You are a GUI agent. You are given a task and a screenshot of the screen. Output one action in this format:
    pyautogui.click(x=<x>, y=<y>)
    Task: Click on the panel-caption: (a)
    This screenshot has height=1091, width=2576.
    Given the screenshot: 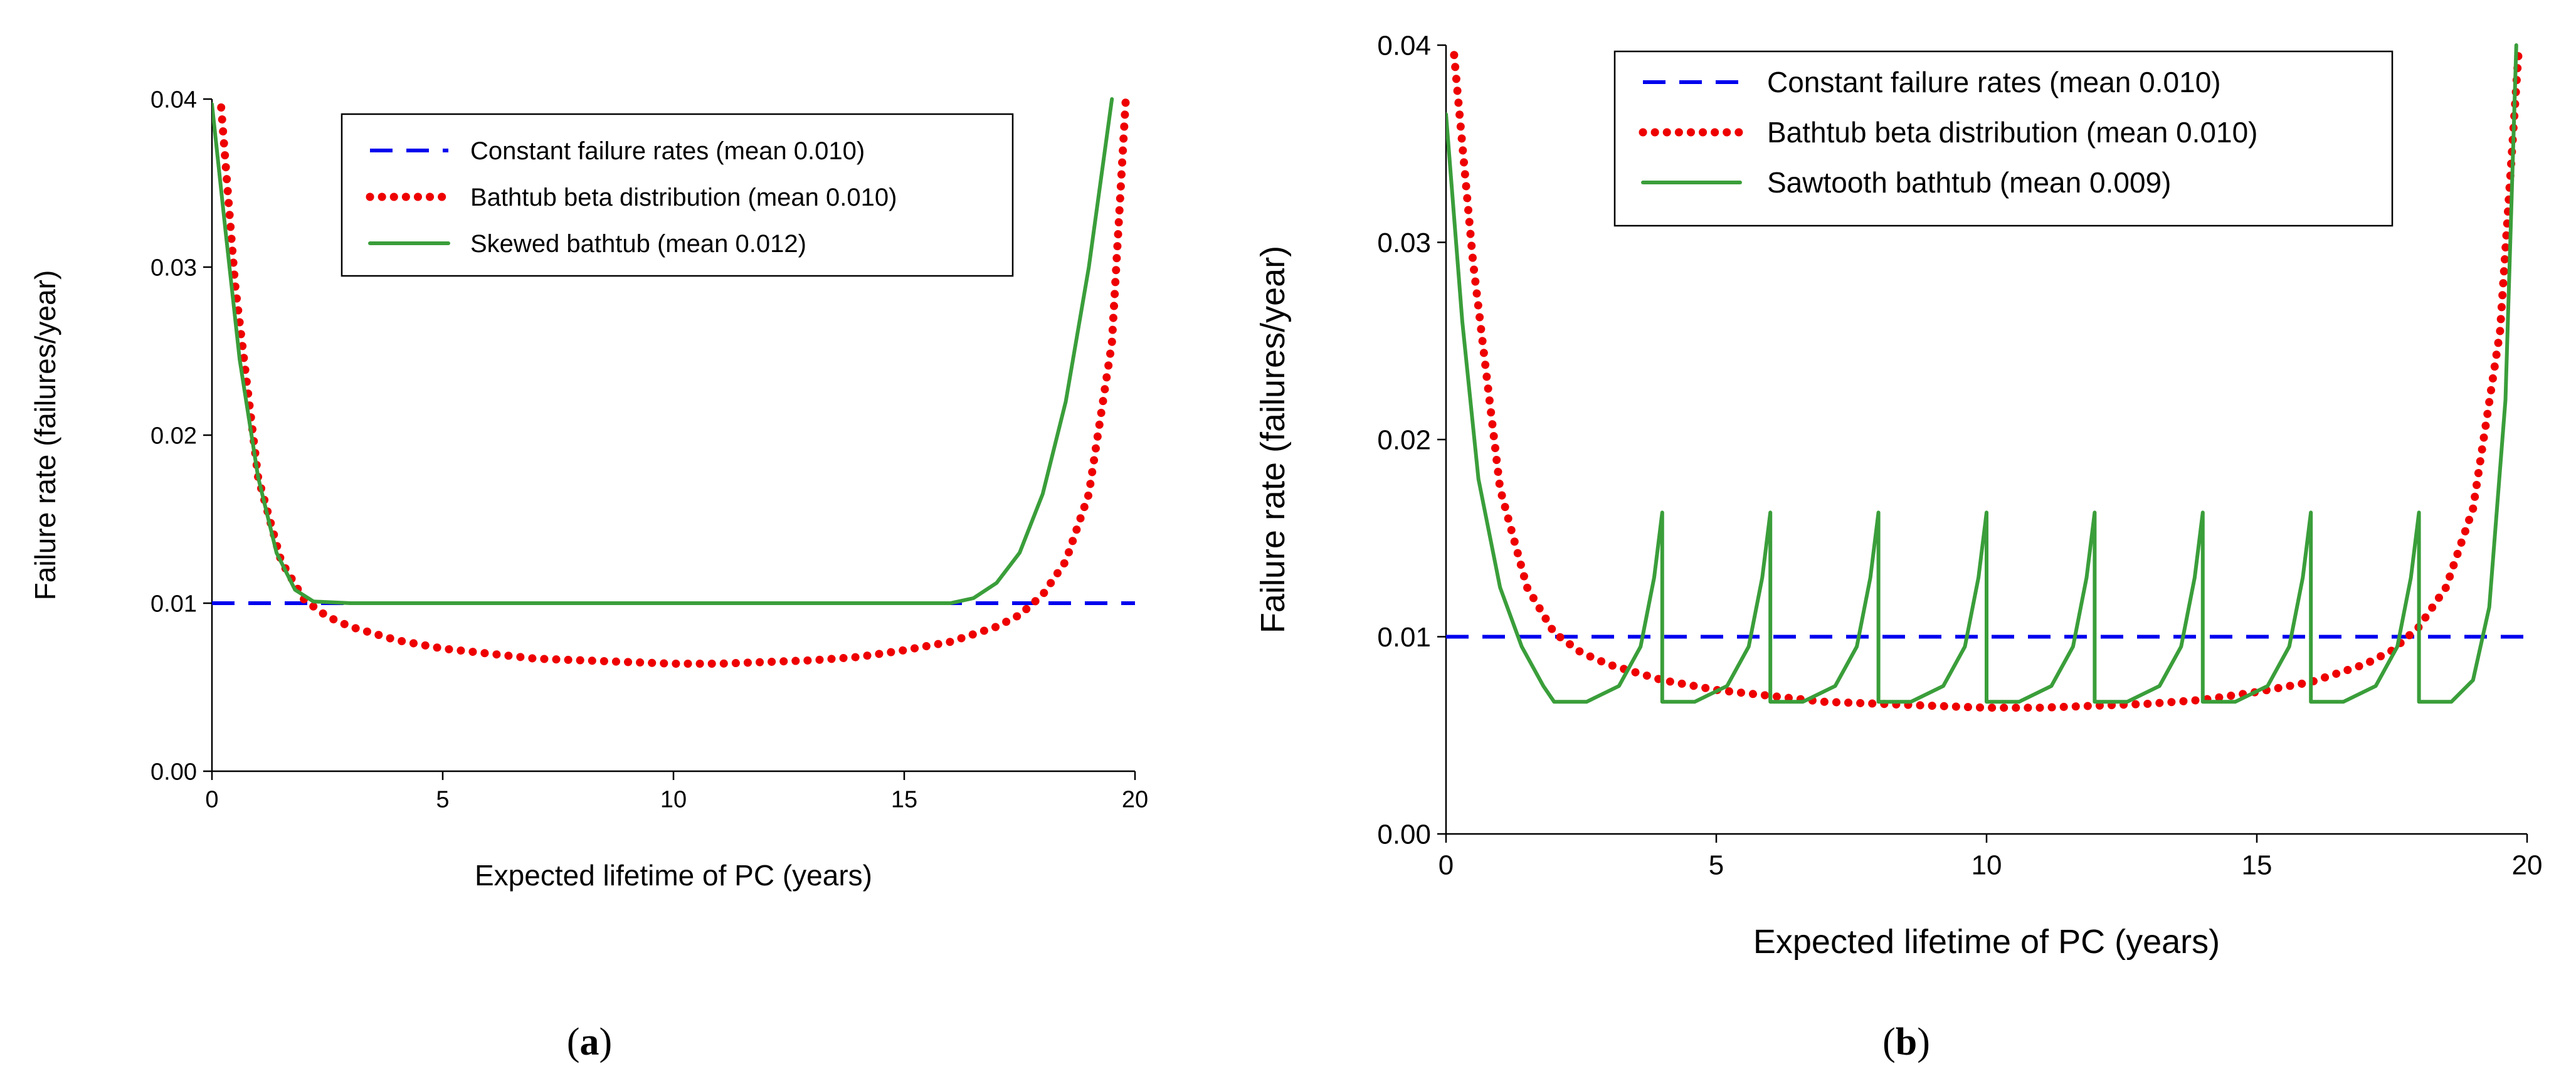 What is the action you would take?
    pyautogui.click(x=589, y=1042)
    